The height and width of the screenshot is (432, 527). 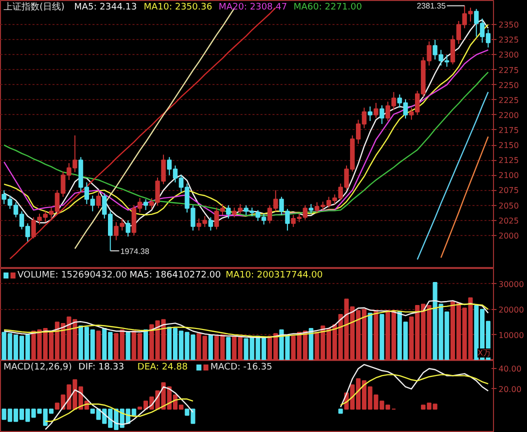 I want to click on y-tick-label: 2175, so click(x=508, y=130).